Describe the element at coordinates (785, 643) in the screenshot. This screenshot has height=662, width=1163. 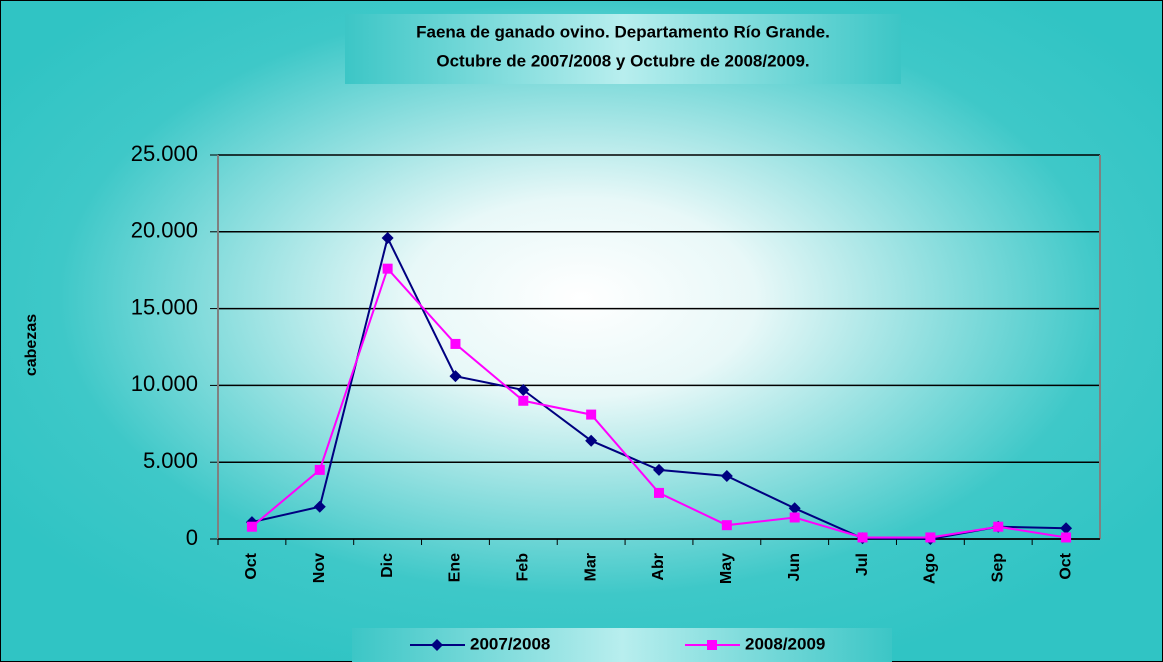
I see `legend-label: 2008/2009` at that location.